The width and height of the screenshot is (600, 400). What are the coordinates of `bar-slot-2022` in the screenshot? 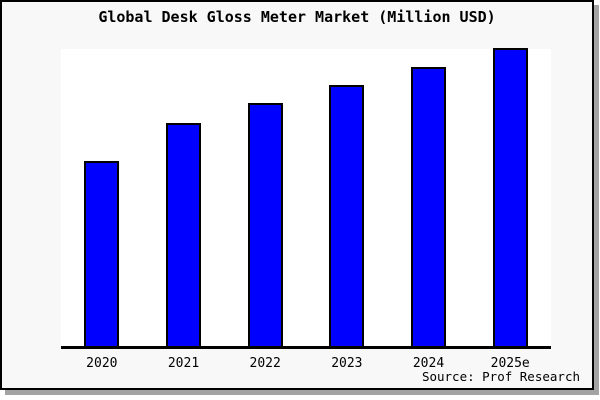 It's located at (265, 197).